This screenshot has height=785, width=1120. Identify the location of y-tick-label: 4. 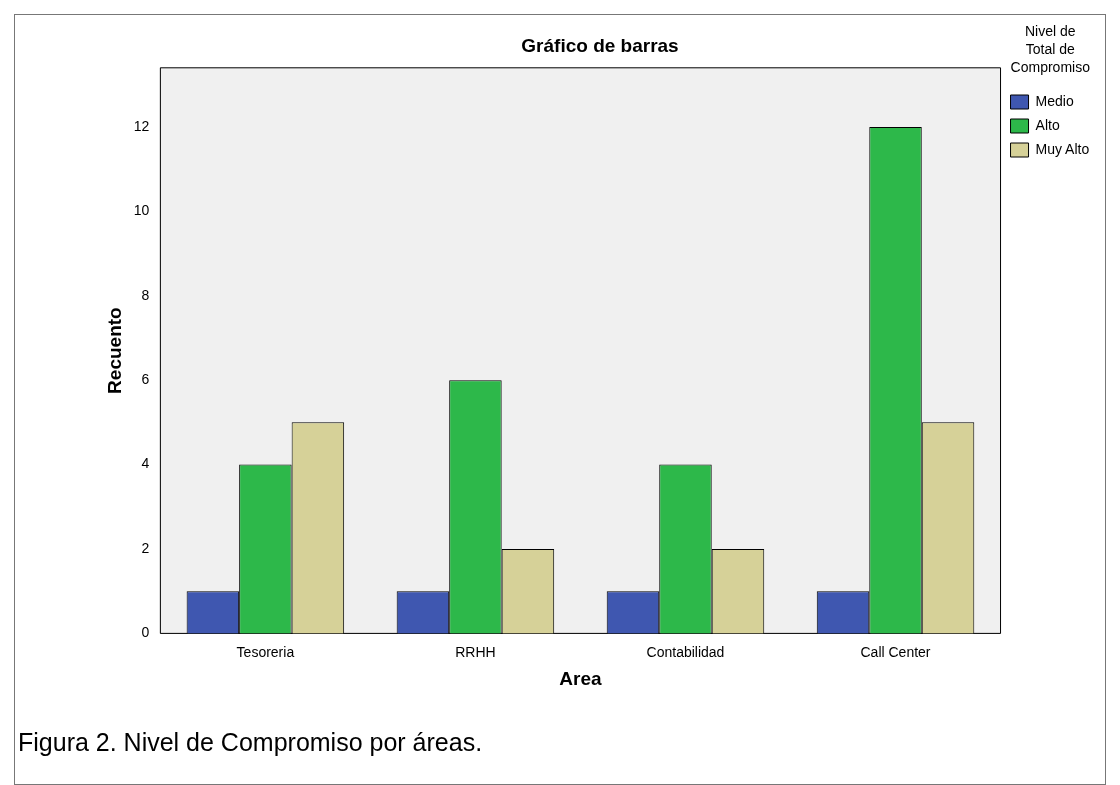
(145, 463).